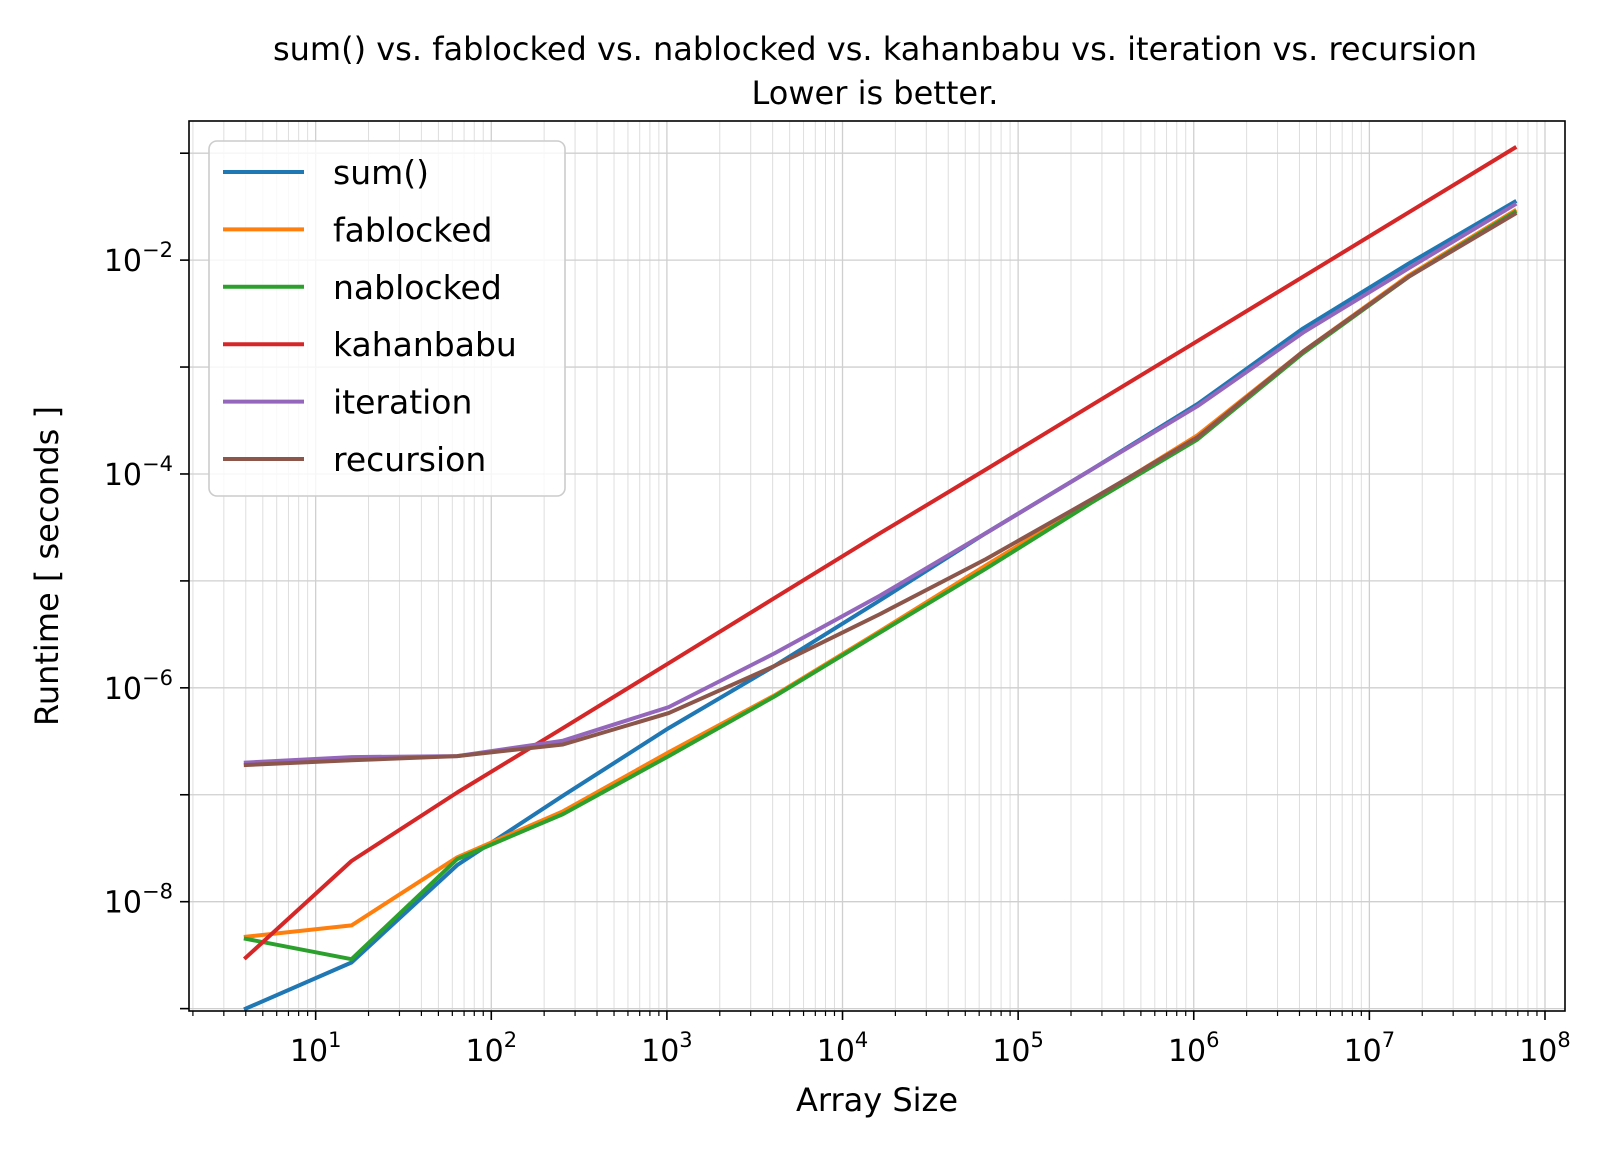 The image size is (1600, 1150). I want to click on x-tick-label: 10⁴, so click(843, 1048).